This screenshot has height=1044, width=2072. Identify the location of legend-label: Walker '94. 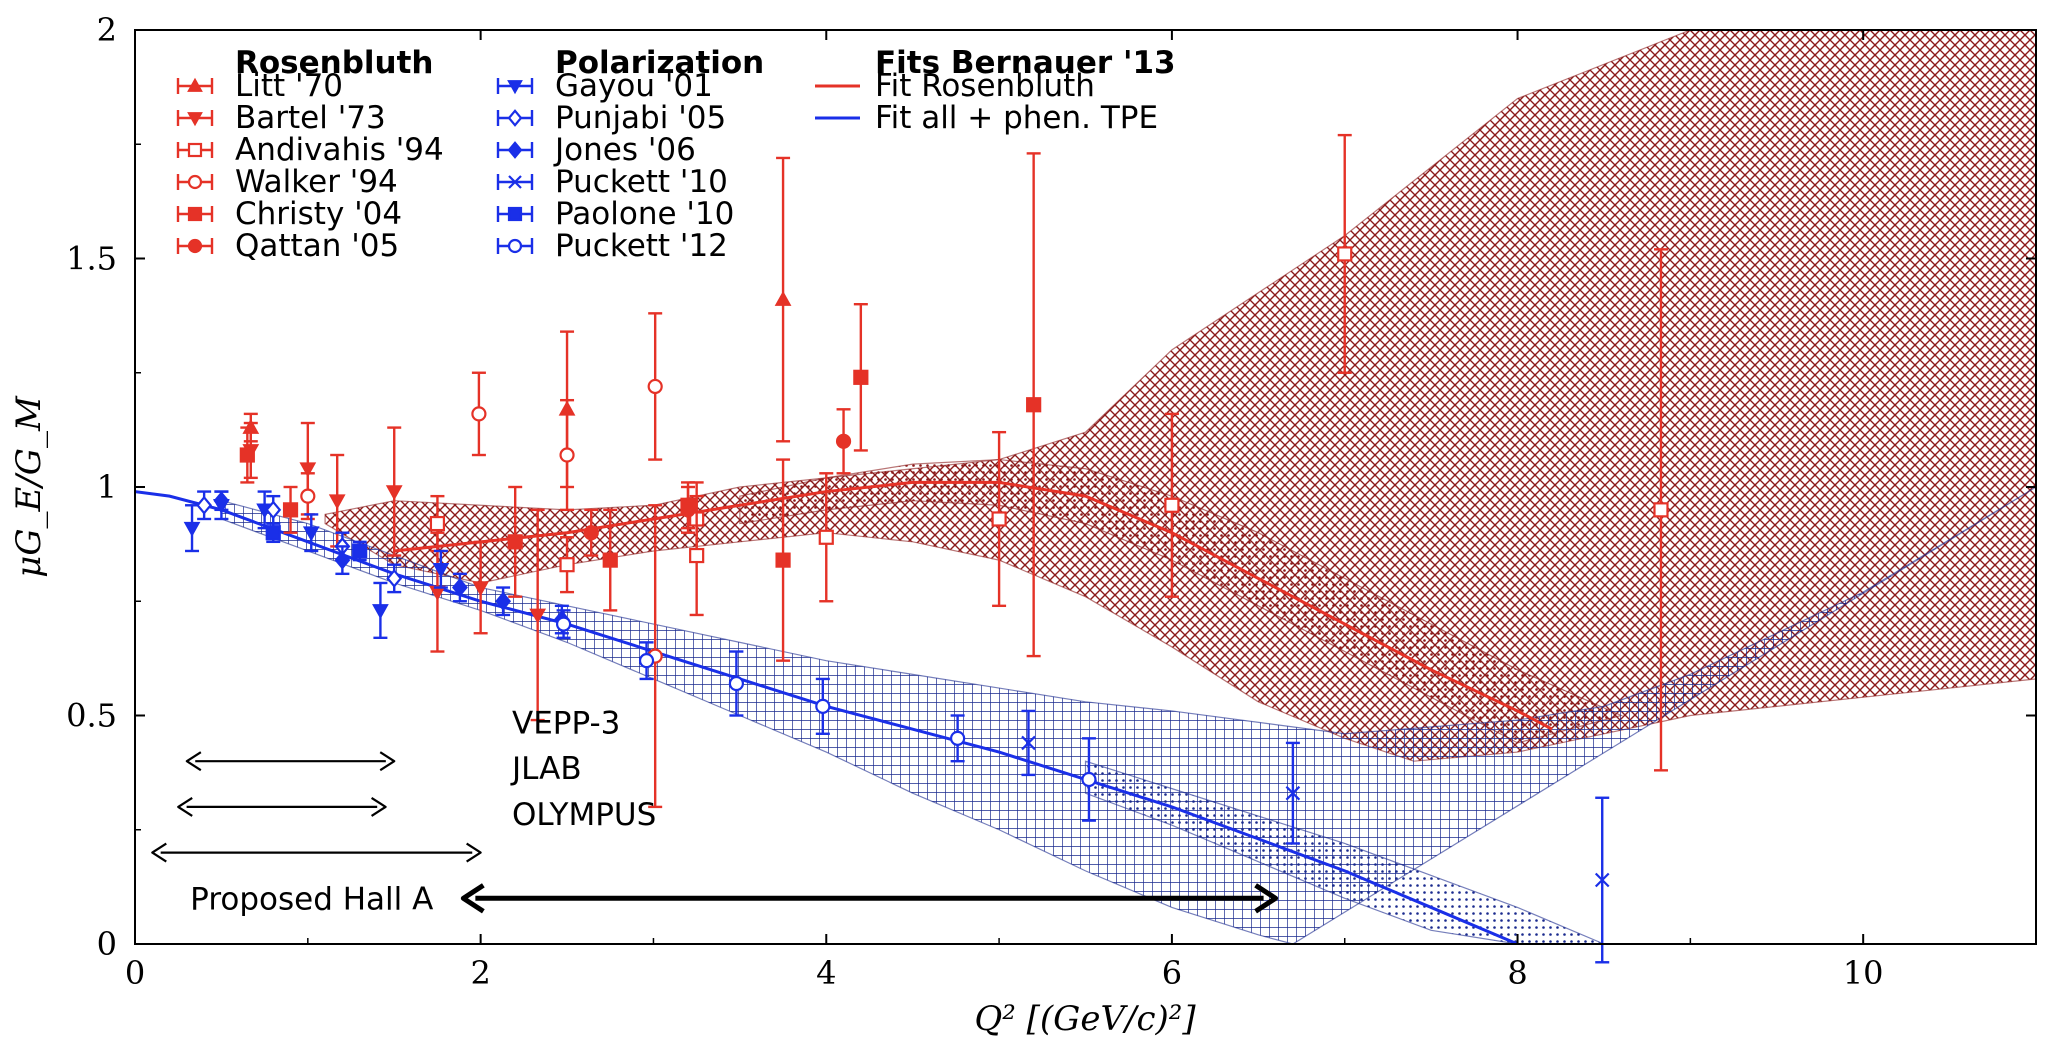
(316, 182).